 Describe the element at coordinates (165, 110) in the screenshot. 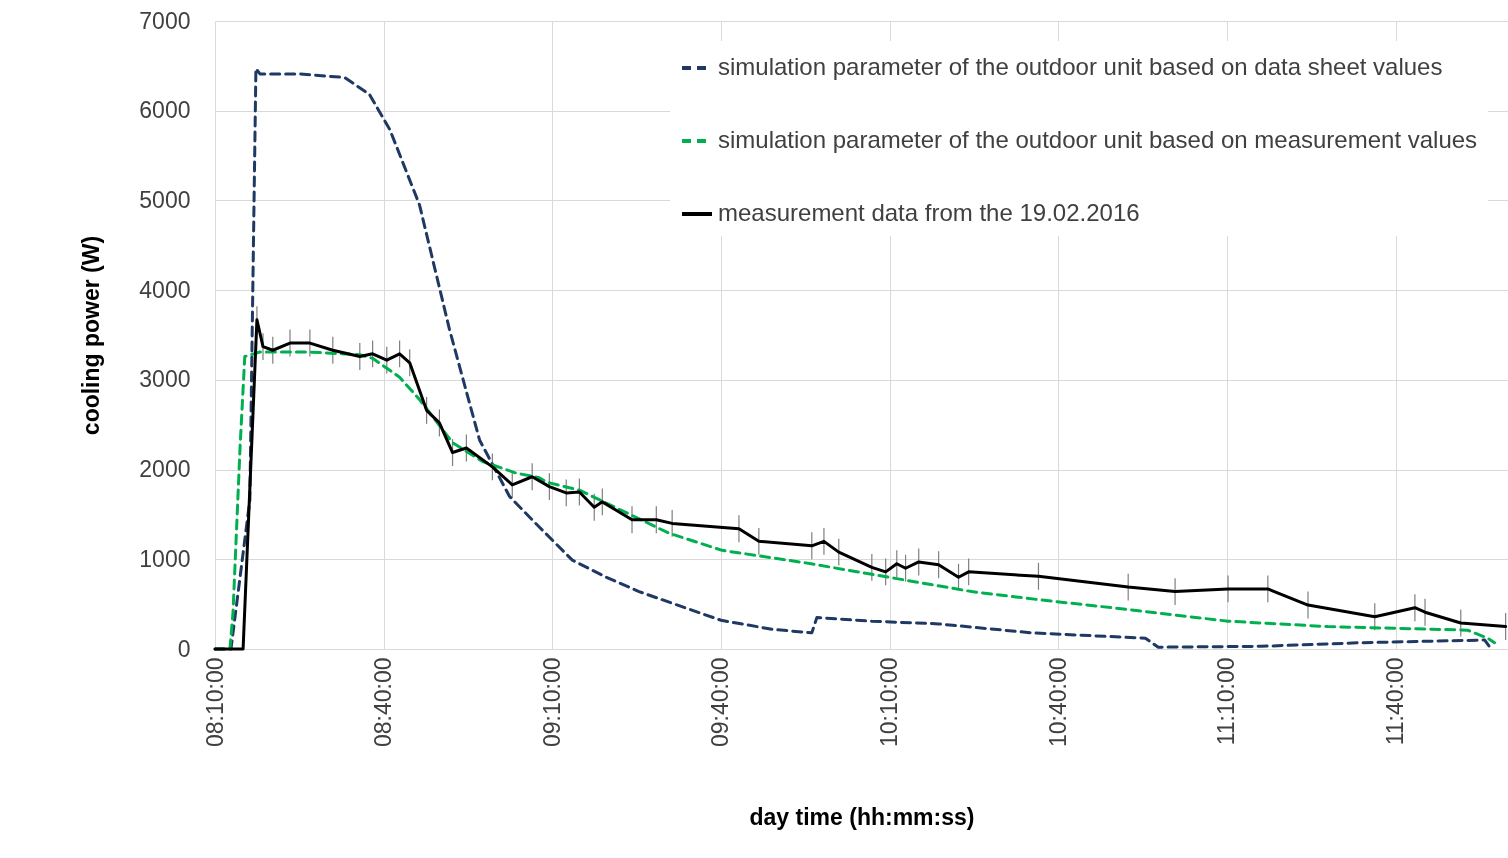

I see `y-tick-label: 6000` at that location.